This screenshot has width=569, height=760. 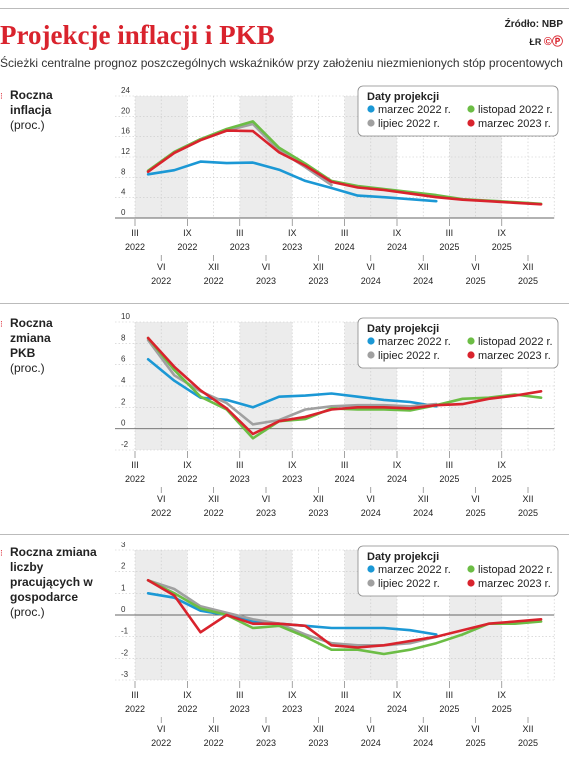 I want to click on panel-separator, so click(x=284, y=303).